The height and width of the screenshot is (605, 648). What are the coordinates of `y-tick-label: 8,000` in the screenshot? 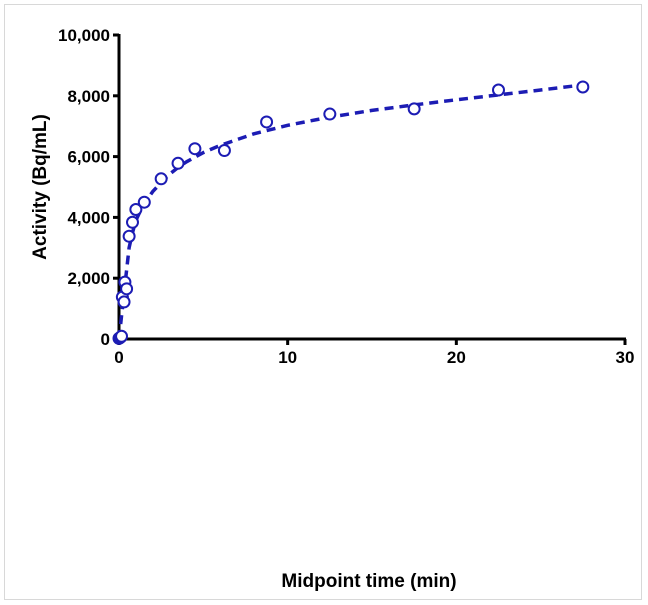 It's located at (88, 96).